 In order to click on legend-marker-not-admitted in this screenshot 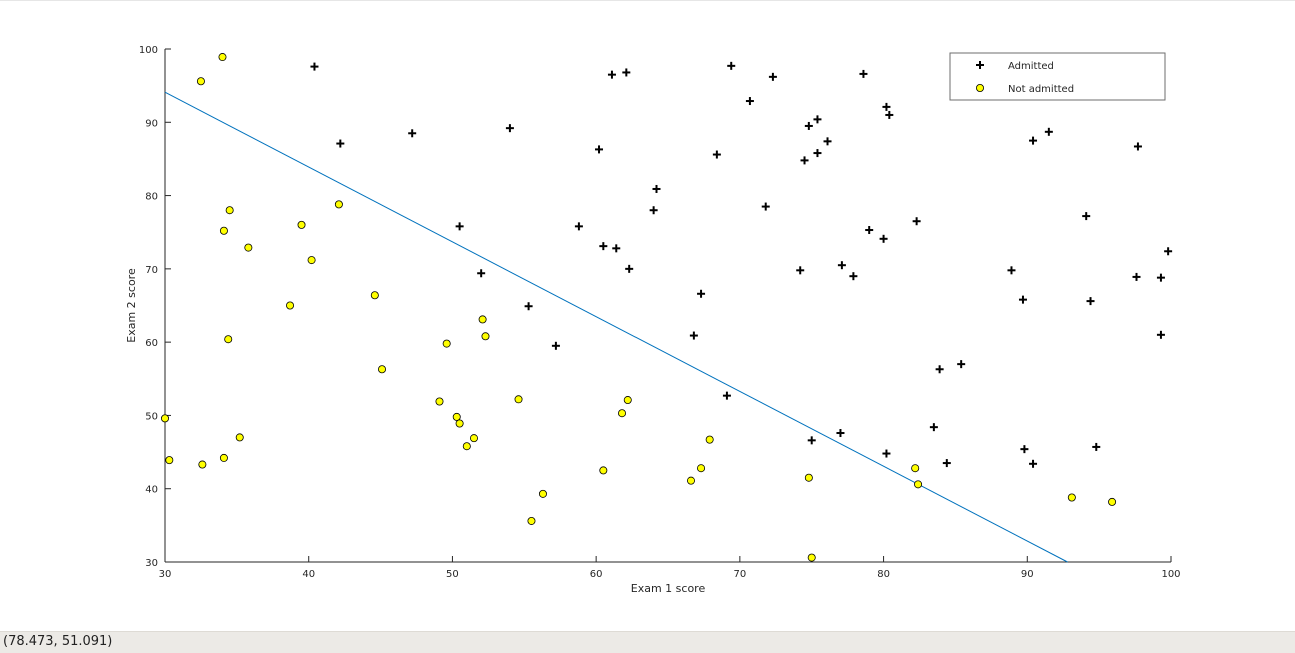, I will do `click(980, 88)`.